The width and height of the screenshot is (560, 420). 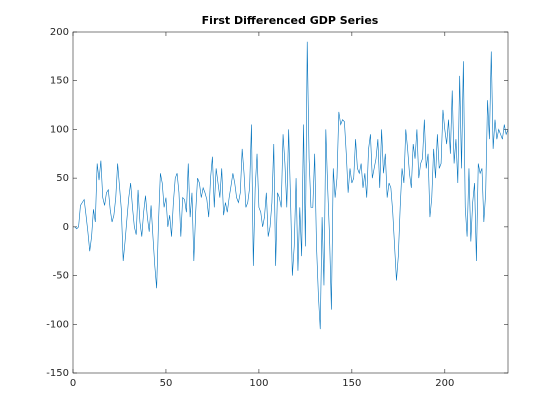 I want to click on x-tick-label: 150, so click(x=351, y=383).